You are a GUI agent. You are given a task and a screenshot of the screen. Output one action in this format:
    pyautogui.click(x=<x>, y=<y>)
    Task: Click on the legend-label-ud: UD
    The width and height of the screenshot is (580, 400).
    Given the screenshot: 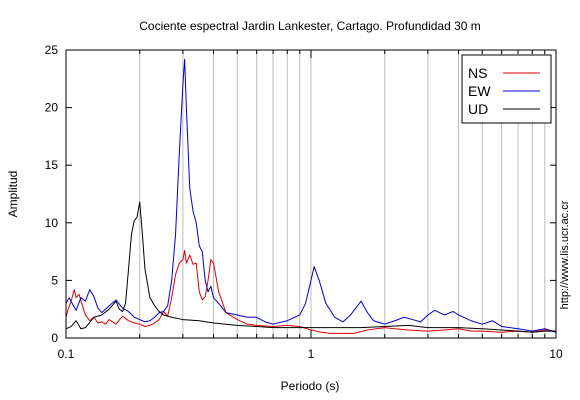 What is the action you would take?
    pyautogui.click(x=478, y=109)
    